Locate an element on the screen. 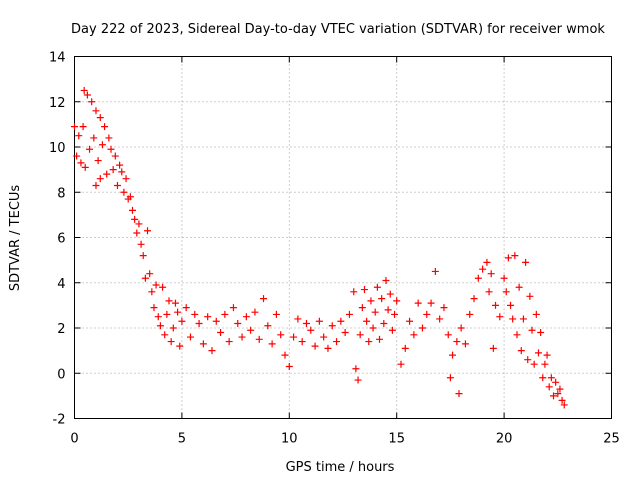 The width and height of the screenshot is (640, 480). x-tick-label: 25 is located at coordinates (611, 439).